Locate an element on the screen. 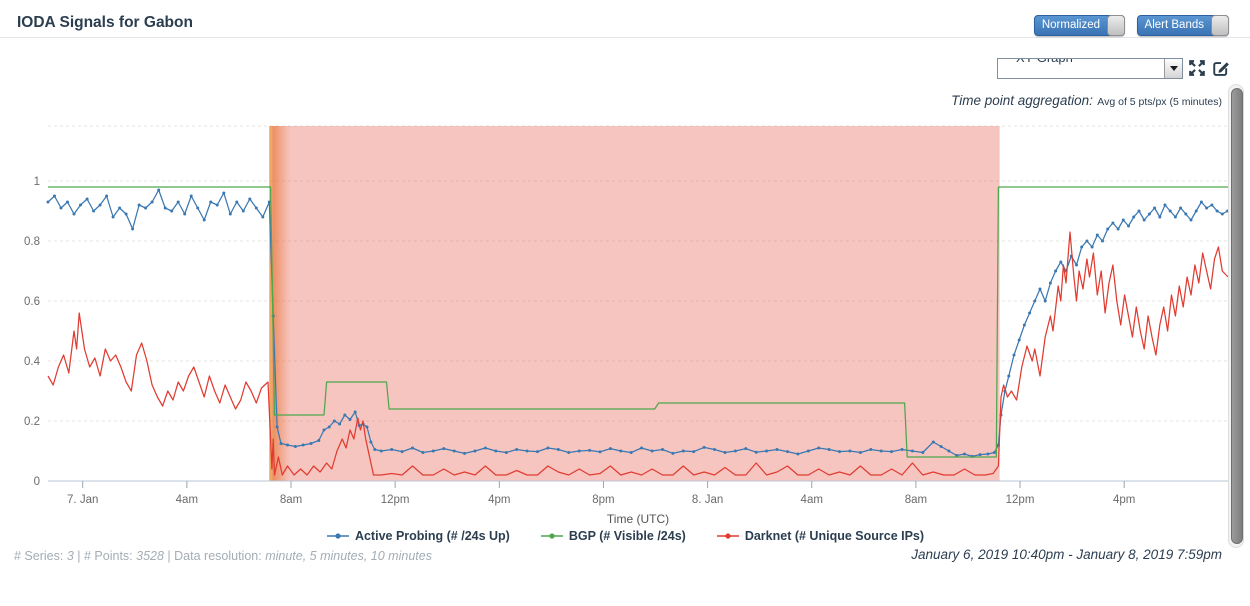 The height and width of the screenshot is (606, 1250). svg-text: 0.4 is located at coordinates (32, 362).